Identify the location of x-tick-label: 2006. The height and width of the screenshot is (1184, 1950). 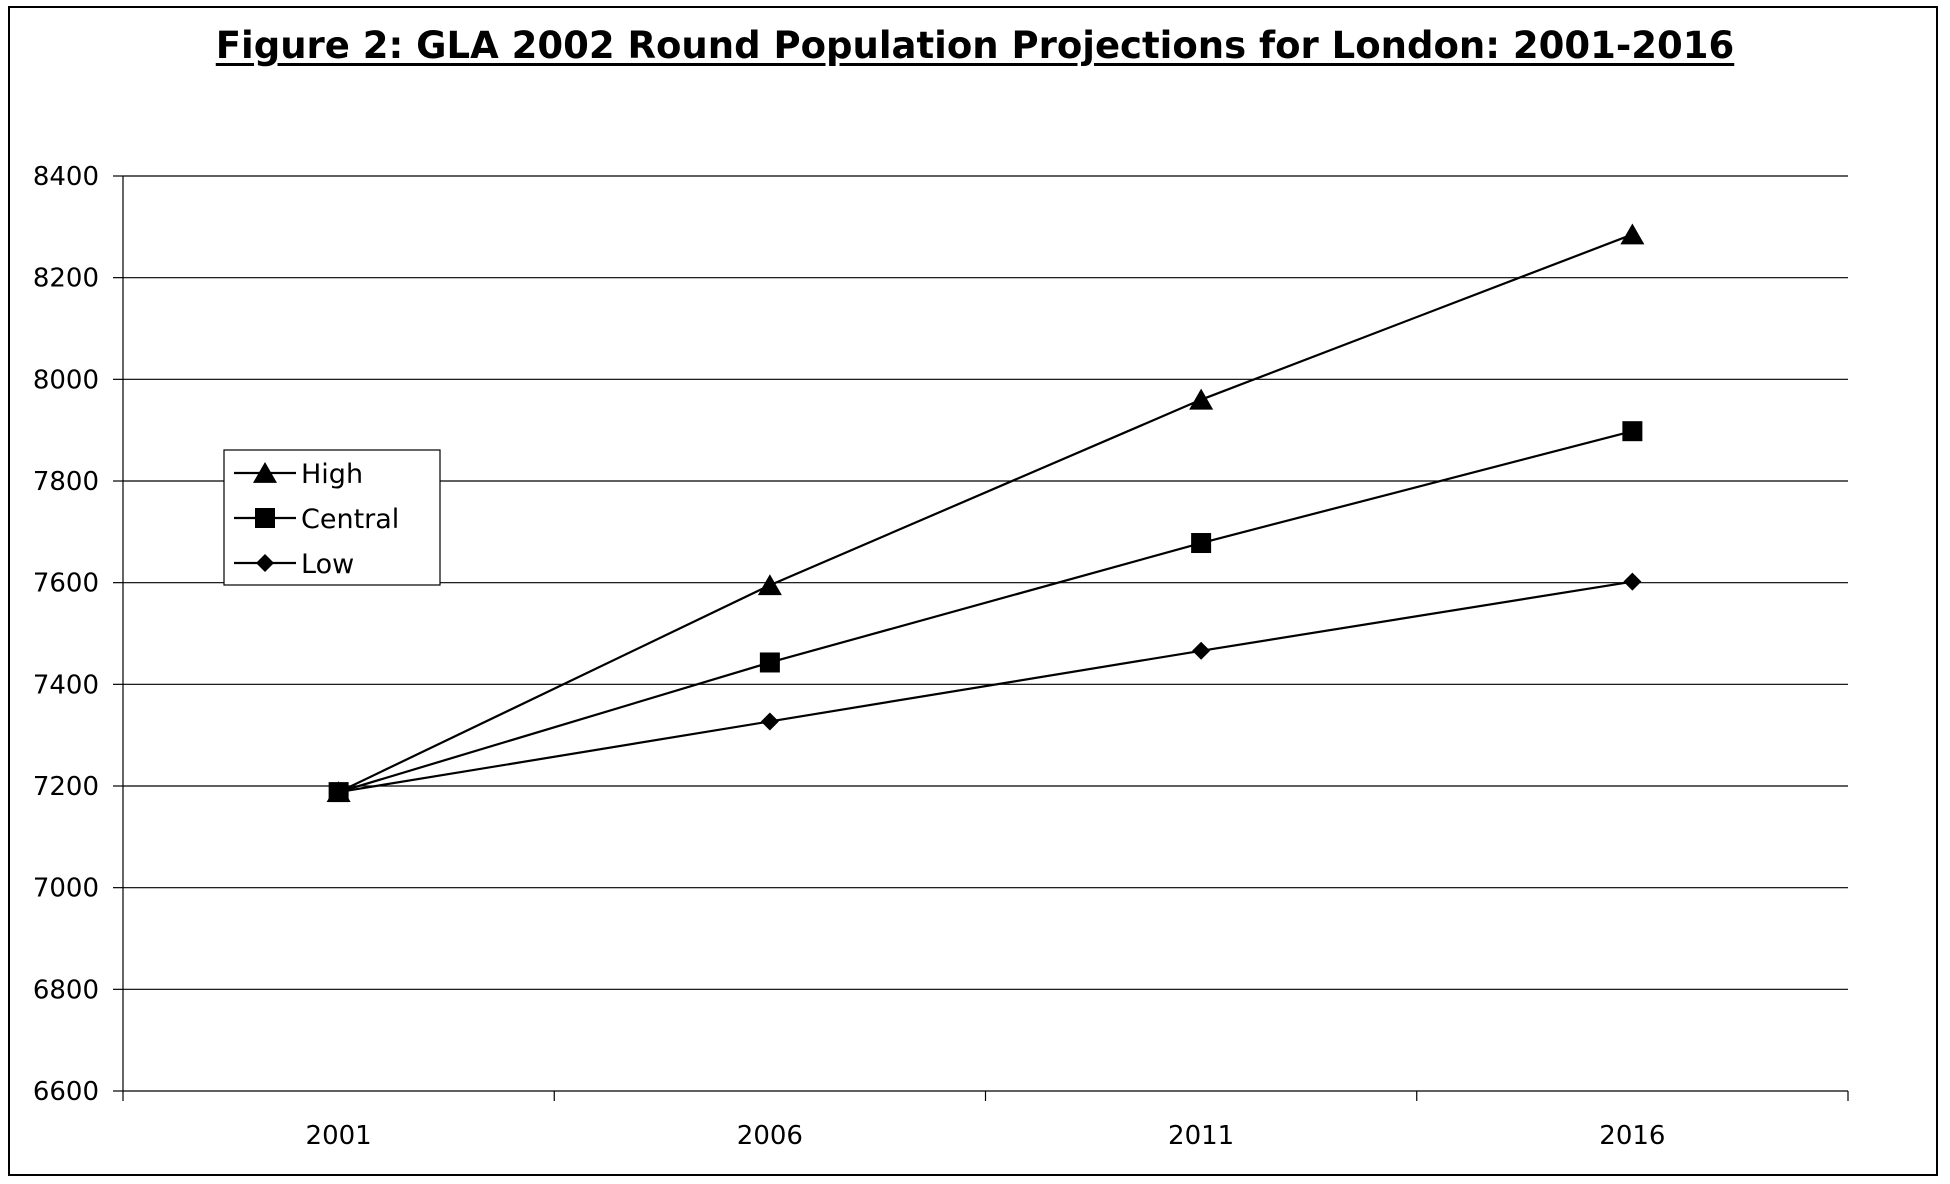
(770, 1136).